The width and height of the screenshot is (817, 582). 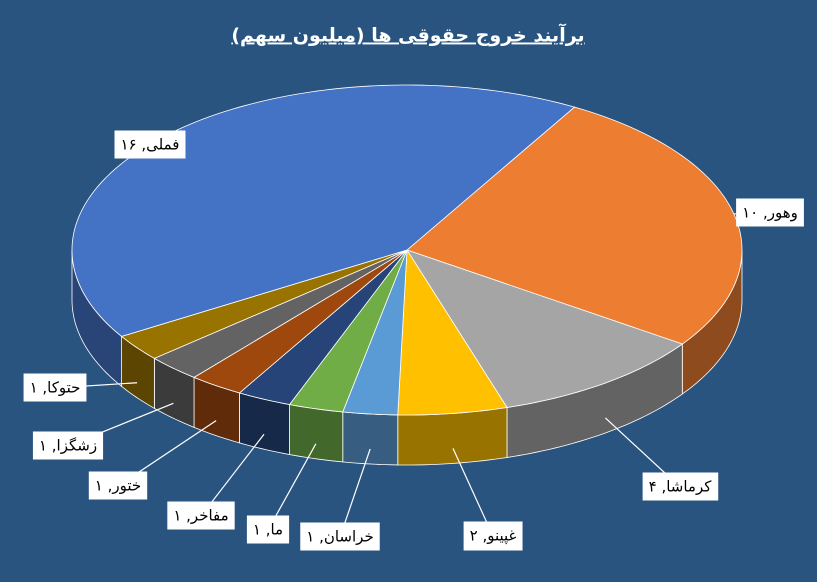 I want to click on data-label: غپینو, ۲, so click(x=493, y=536).